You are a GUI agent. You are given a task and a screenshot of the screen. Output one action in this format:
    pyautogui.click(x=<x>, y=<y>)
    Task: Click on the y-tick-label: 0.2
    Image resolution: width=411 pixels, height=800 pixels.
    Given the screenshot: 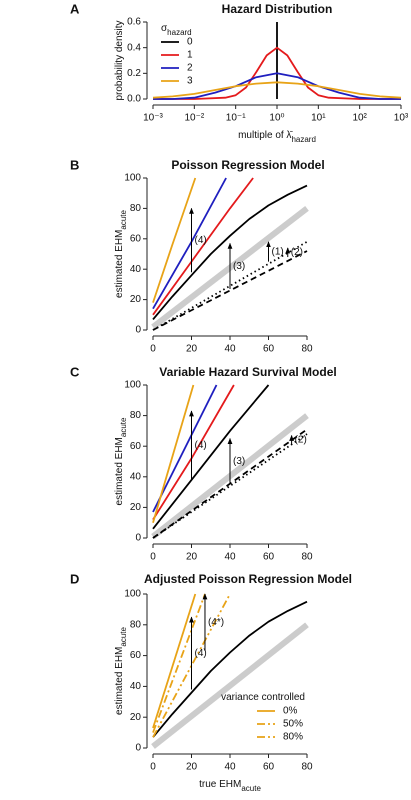 What is the action you would take?
    pyautogui.click(x=134, y=73)
    